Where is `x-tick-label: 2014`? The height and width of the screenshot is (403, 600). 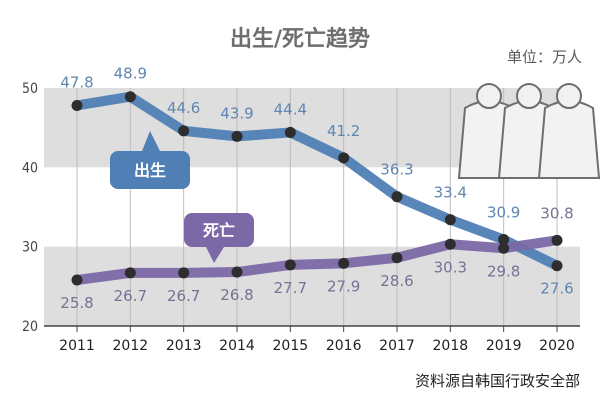
x-tick-label: 2014 is located at coordinates (237, 346).